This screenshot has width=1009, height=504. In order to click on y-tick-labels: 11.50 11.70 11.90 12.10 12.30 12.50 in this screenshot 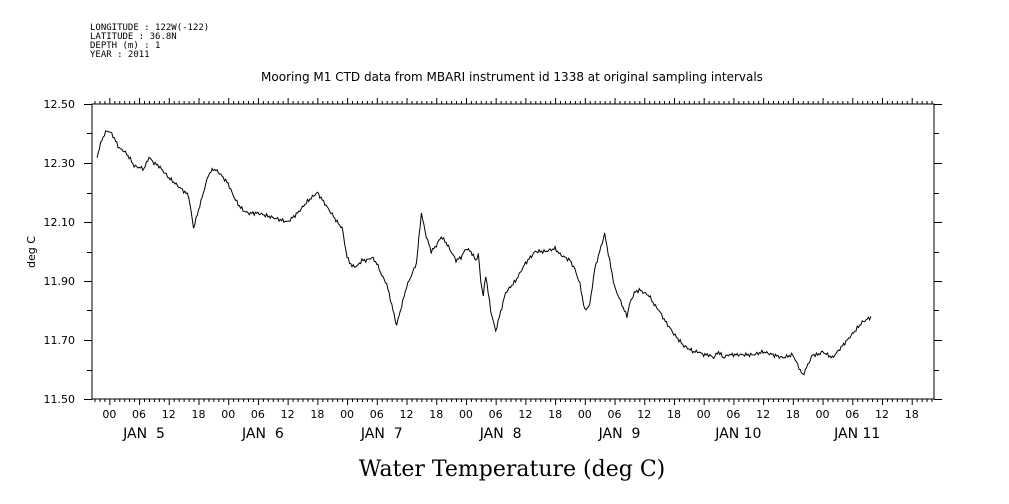, I will do `click(60, 252)`.